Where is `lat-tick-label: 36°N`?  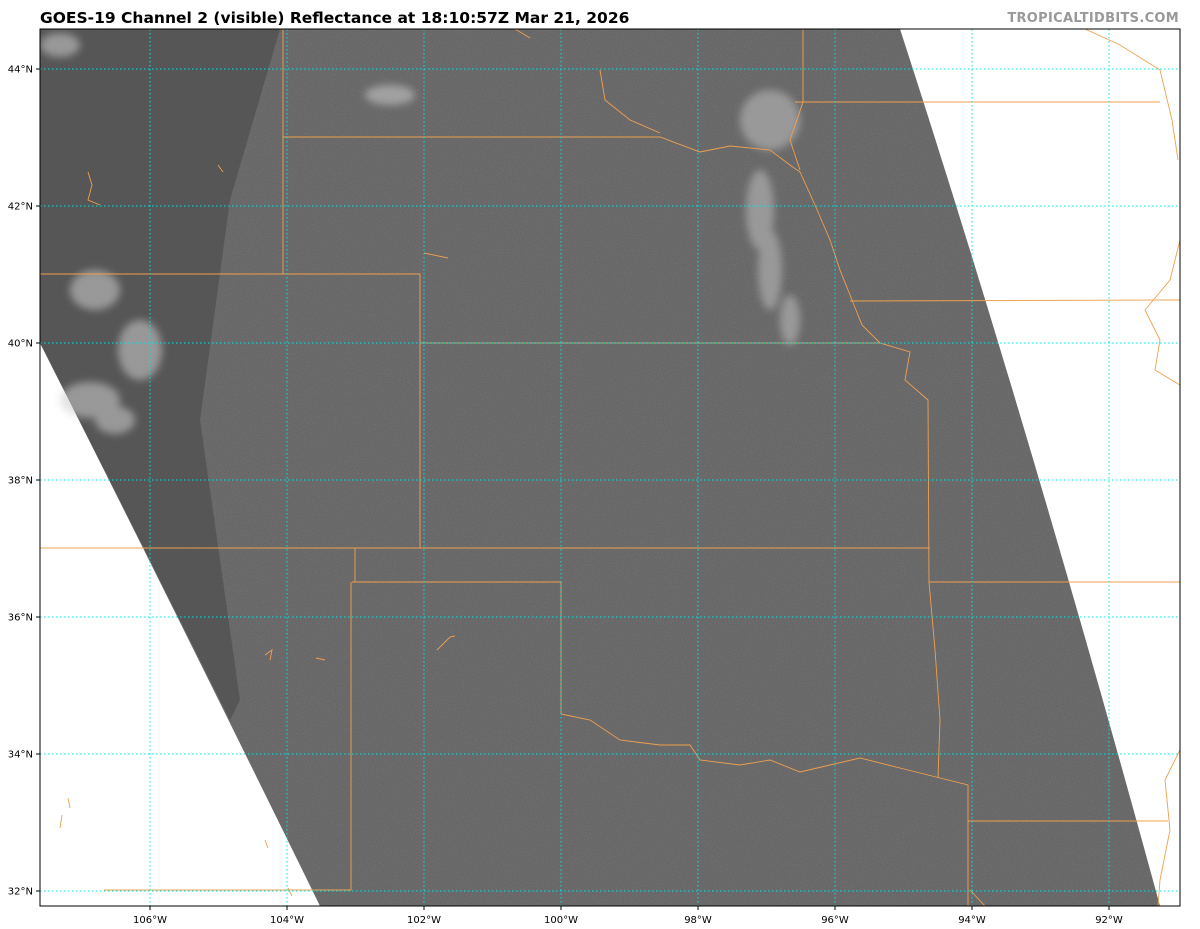
lat-tick-label: 36°N is located at coordinates (20, 618).